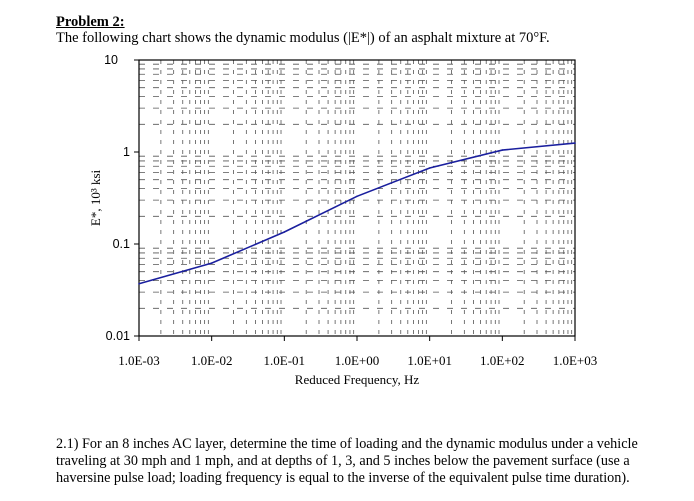 This screenshot has height=501, width=694. I want to click on x-tick-label: 1.0E+02, so click(502, 360).